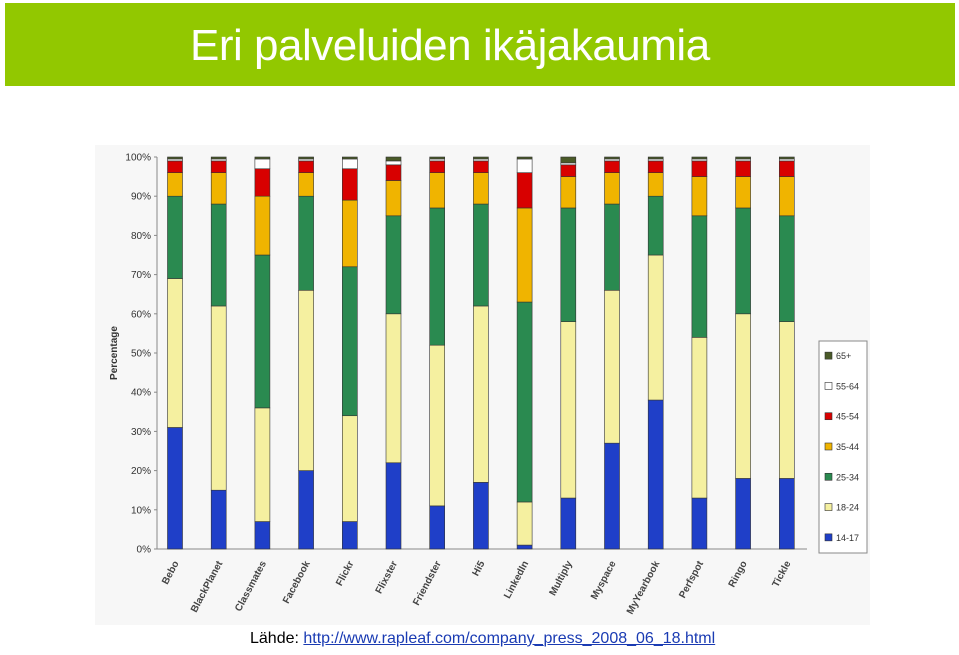 This screenshot has height=655, width=959. Describe the element at coordinates (141, 510) in the screenshot. I see `y-tick-label: 10%` at that location.